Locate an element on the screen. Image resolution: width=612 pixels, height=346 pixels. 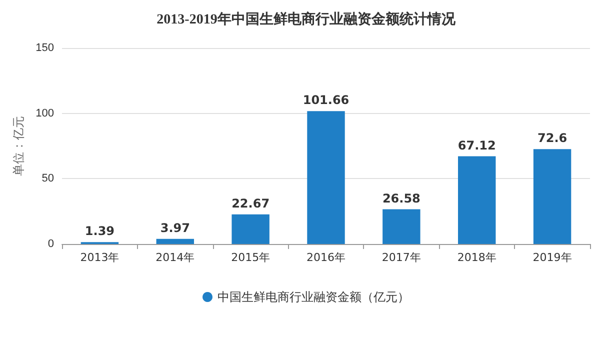
chart-title: 2013-2019年中国生鲜电商行业融资金额统计情况 is located at coordinates (306, 19).